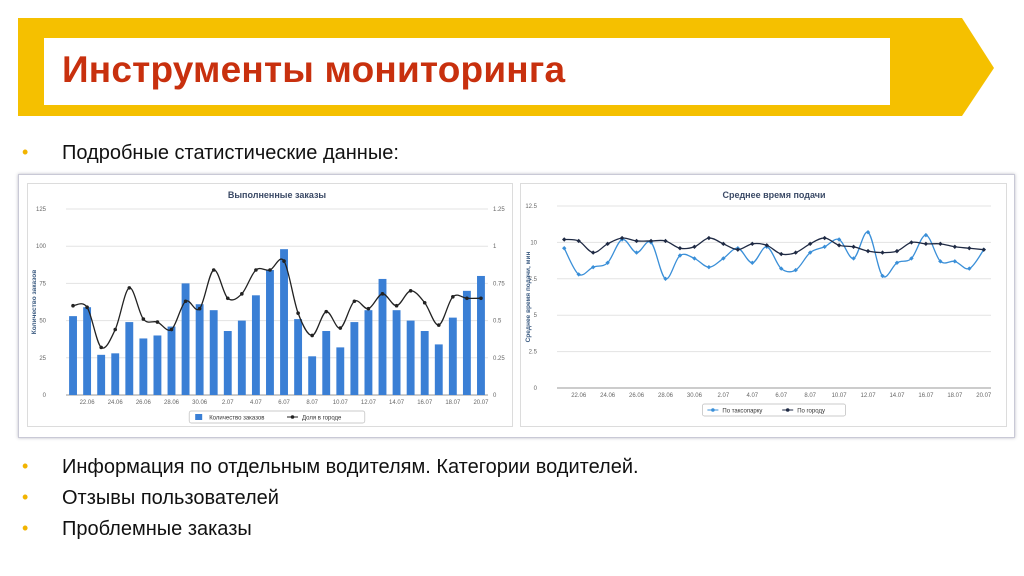 The height and width of the screenshot is (576, 1024). I want to click on y-tick-label: 50, so click(42, 322).